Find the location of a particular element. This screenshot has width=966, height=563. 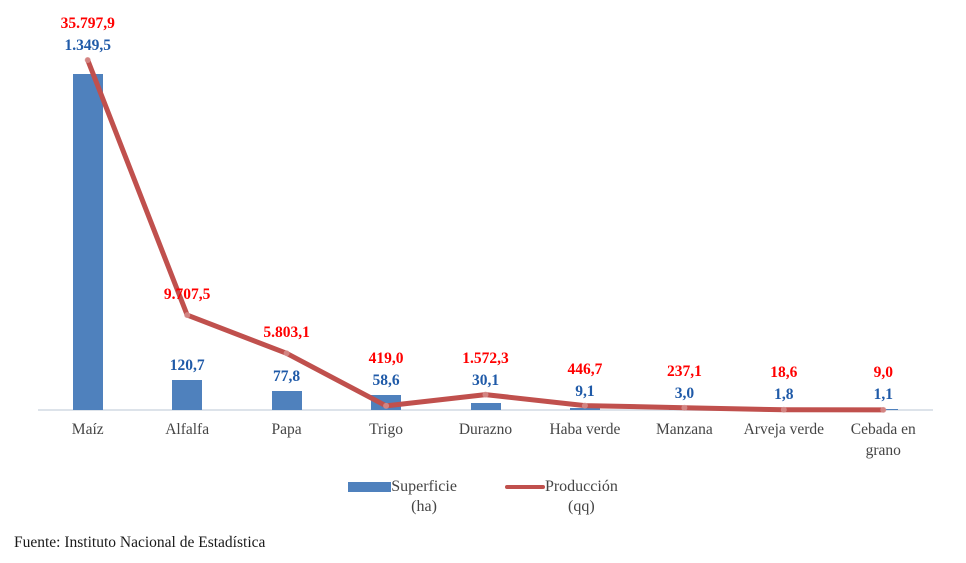

data-label-produccion-alfalfa: 9.707,5 is located at coordinates (187, 295).